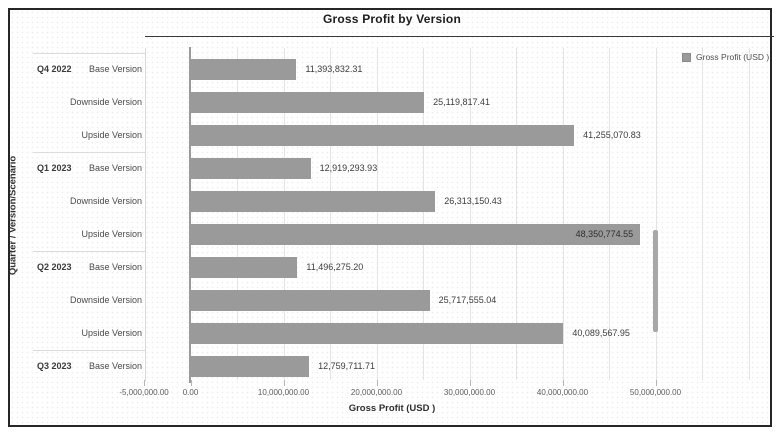  Describe the element at coordinates (348, 168) in the screenshot. I see `bar-value-label: 12,919,293.93` at that location.